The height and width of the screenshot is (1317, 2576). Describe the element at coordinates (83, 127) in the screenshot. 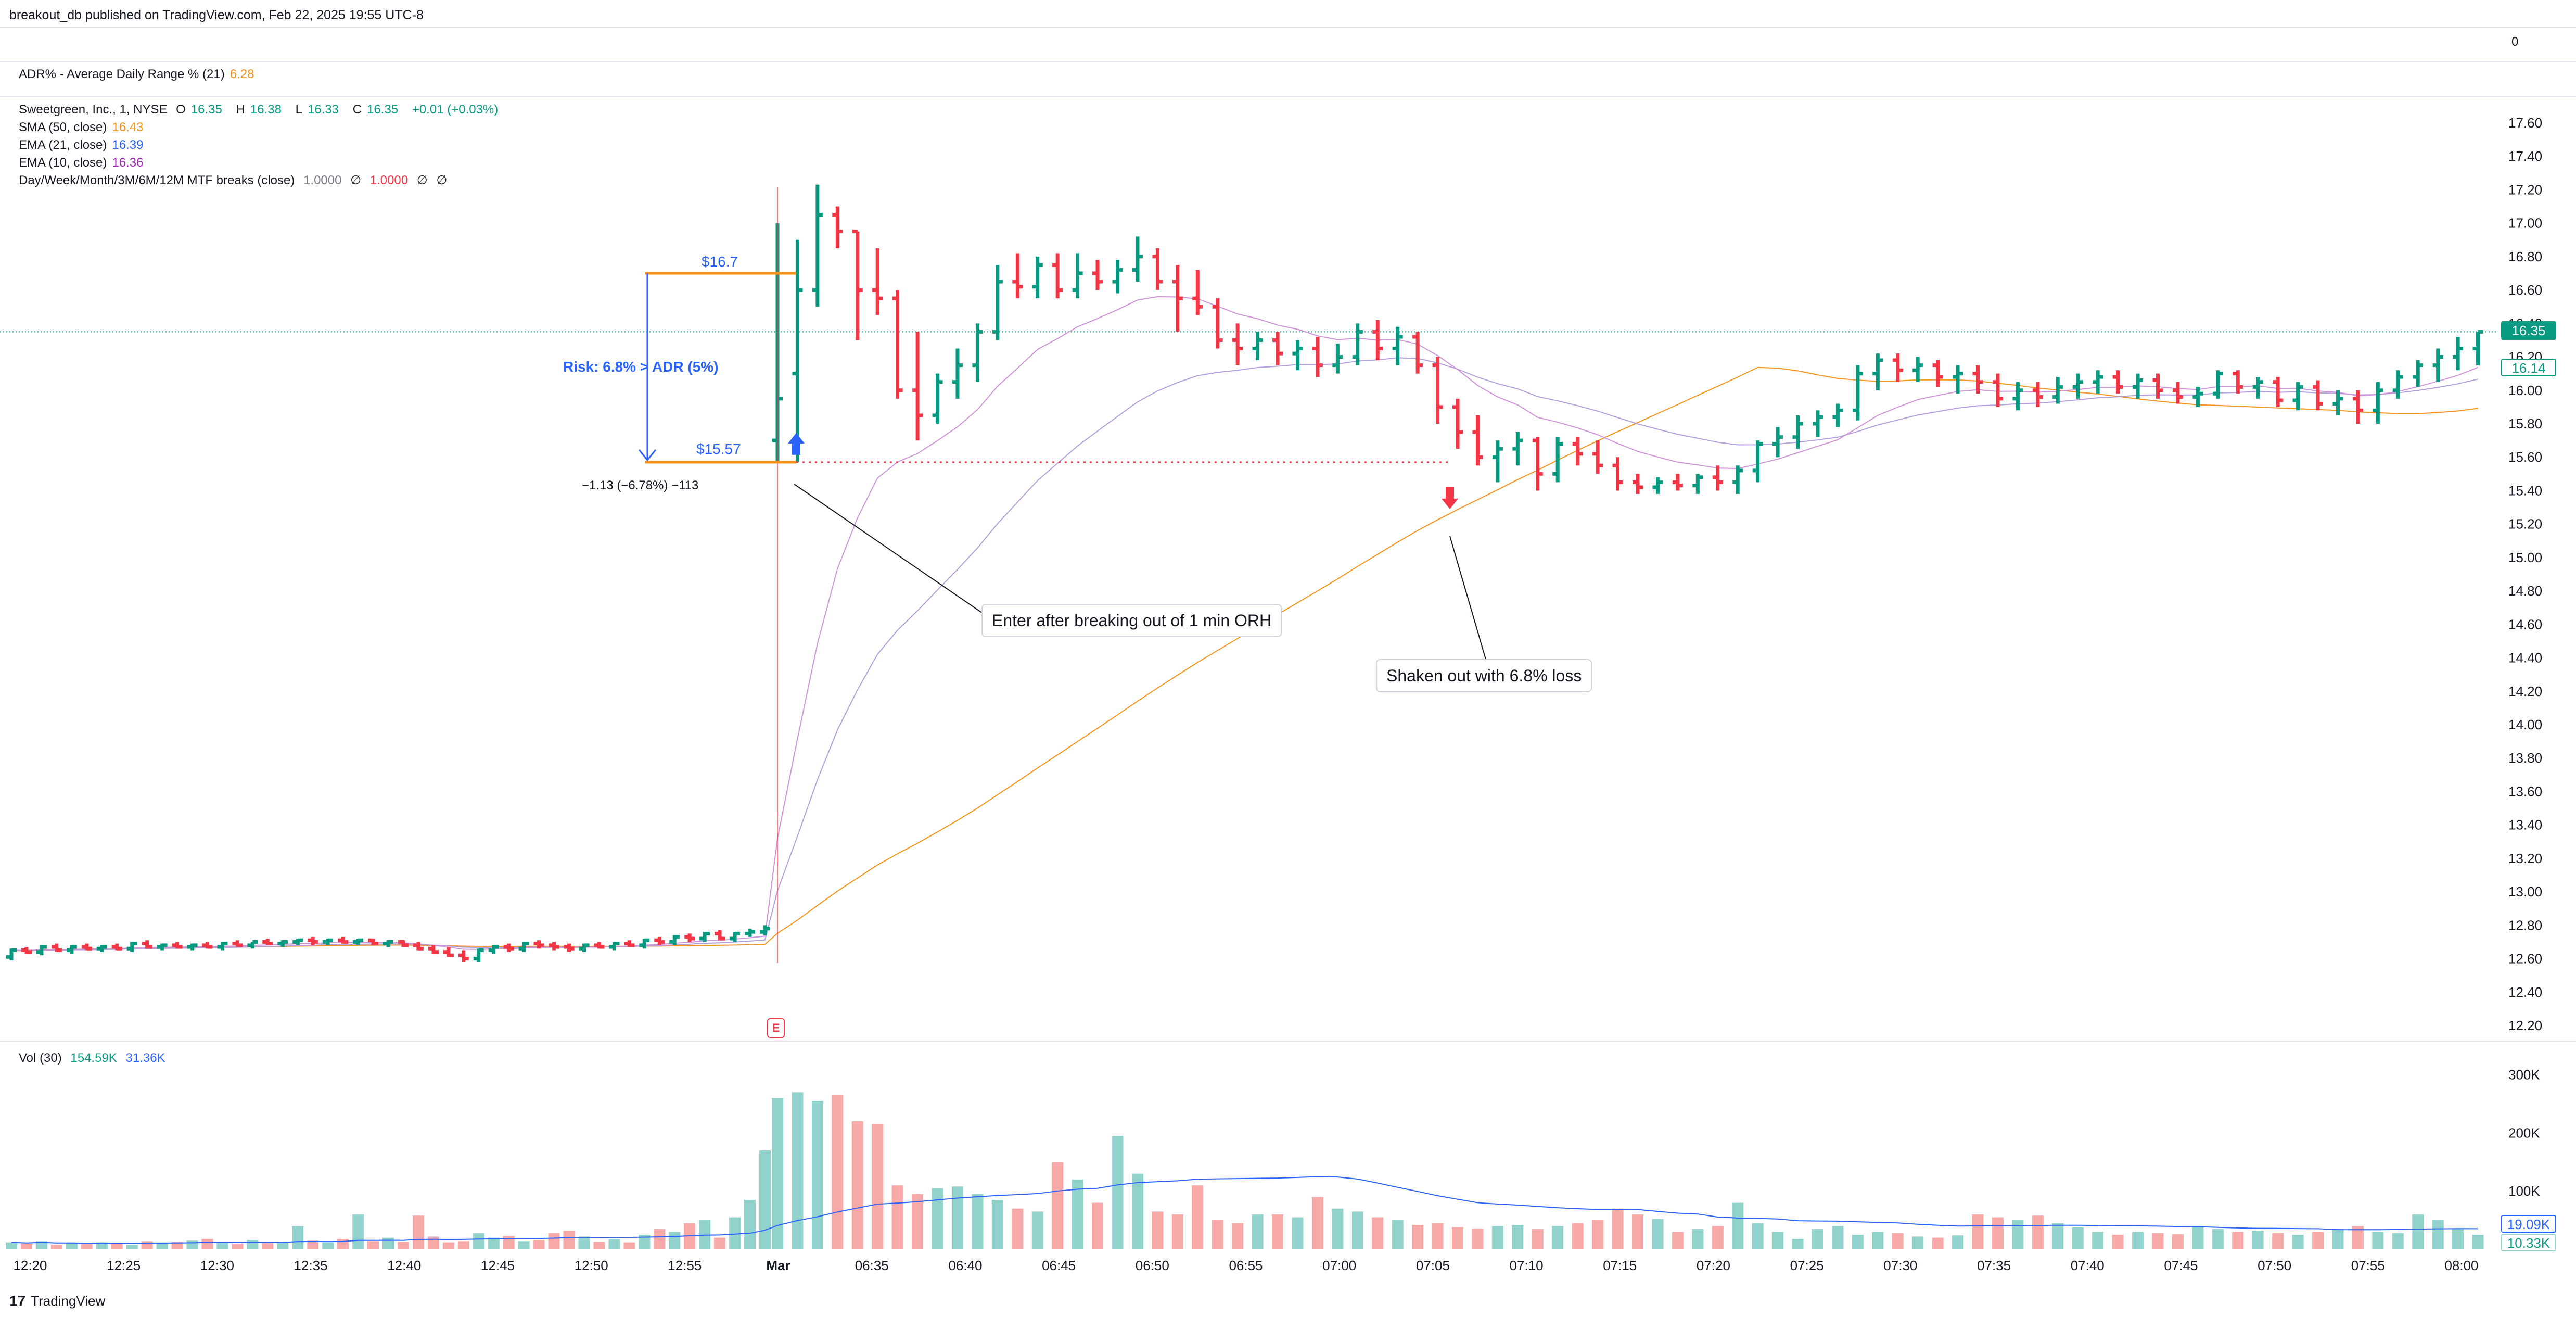

I see `sma50-legend: SMA (50, close) 16.43` at that location.